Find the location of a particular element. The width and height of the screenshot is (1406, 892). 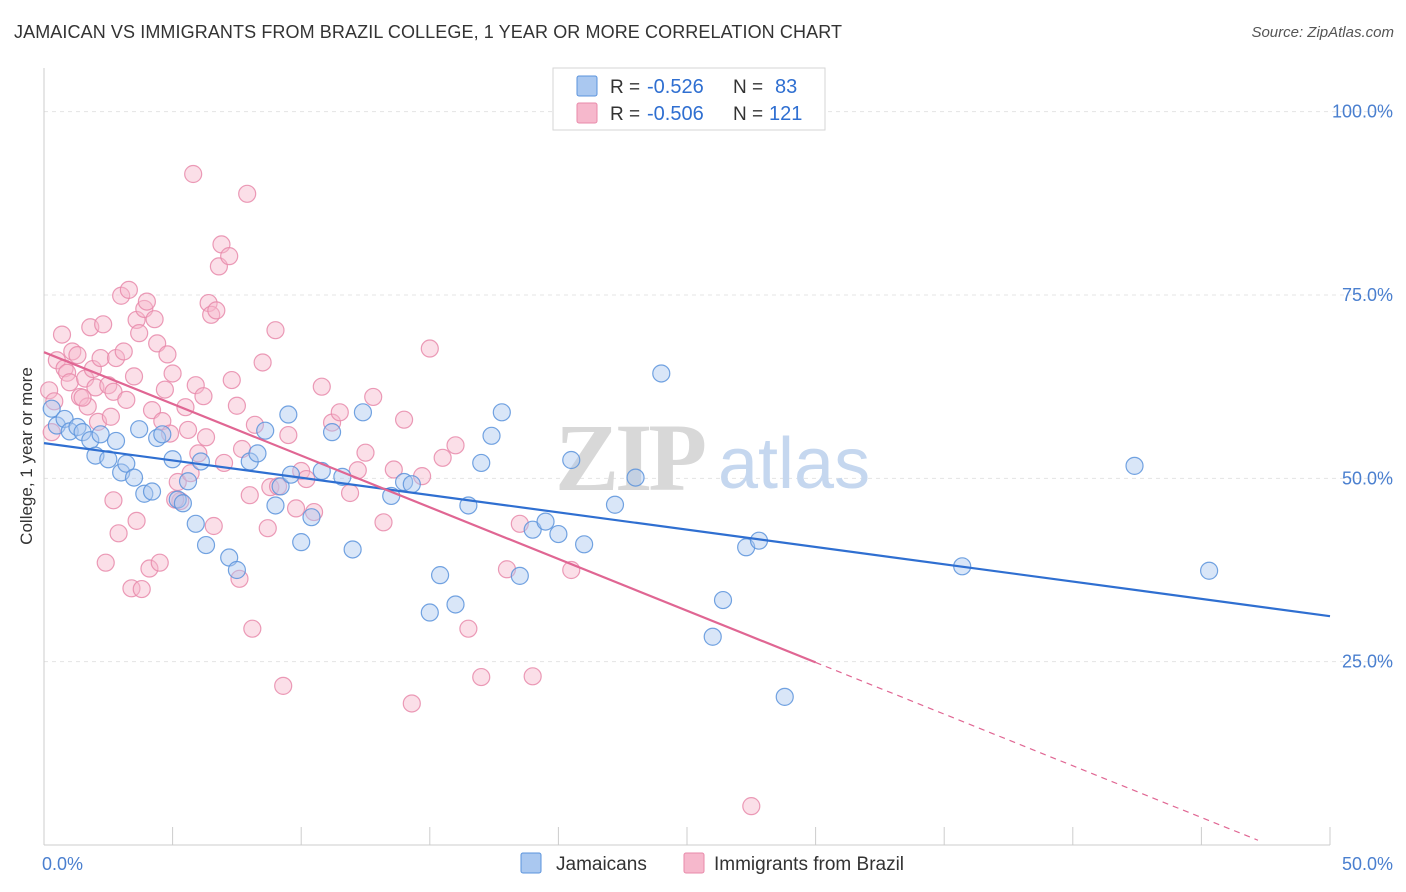

trend-line-dashed-pink is located at coordinates (1037, 751).